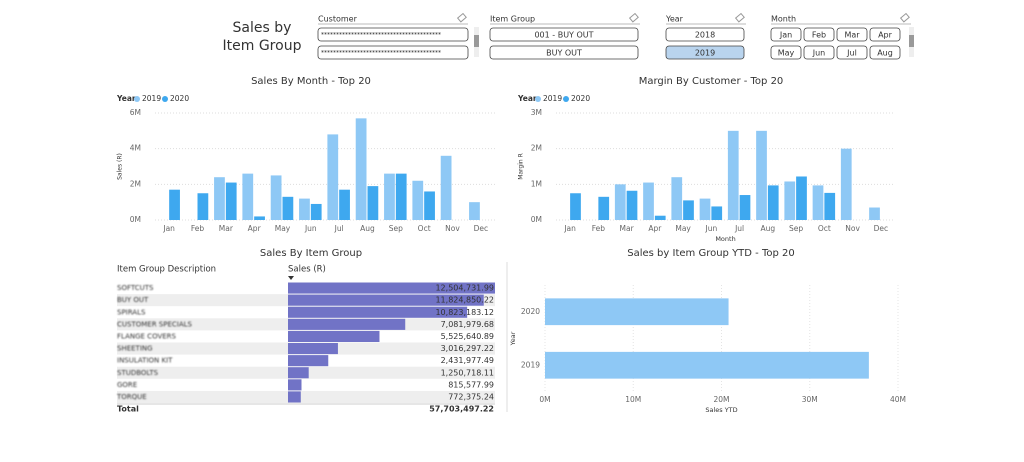 The width and height of the screenshot is (1024, 462). I want to click on table-title: Sales By Item Group, so click(311, 253).